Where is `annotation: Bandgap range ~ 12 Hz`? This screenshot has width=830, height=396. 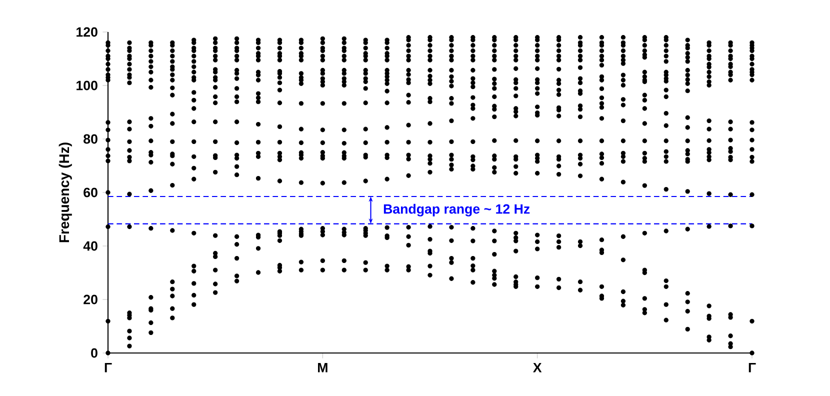
annotation: Bandgap range ~ 12 Hz is located at coordinates (457, 210).